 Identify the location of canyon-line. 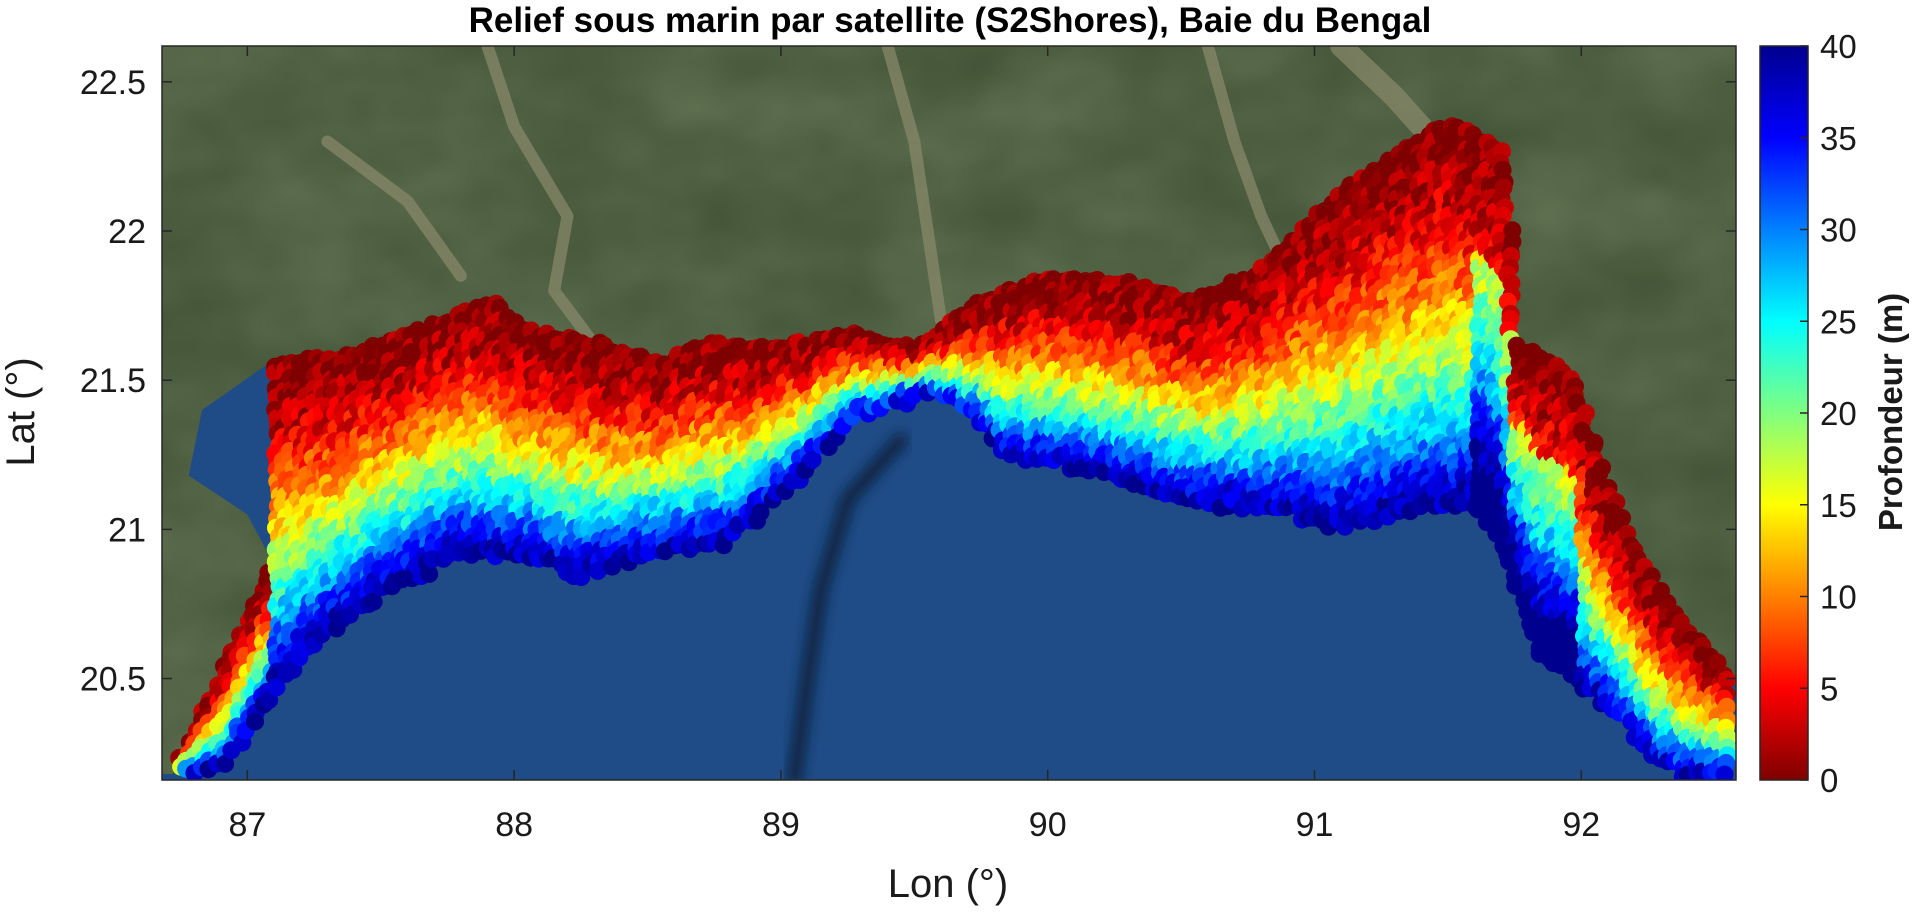
(847, 606).